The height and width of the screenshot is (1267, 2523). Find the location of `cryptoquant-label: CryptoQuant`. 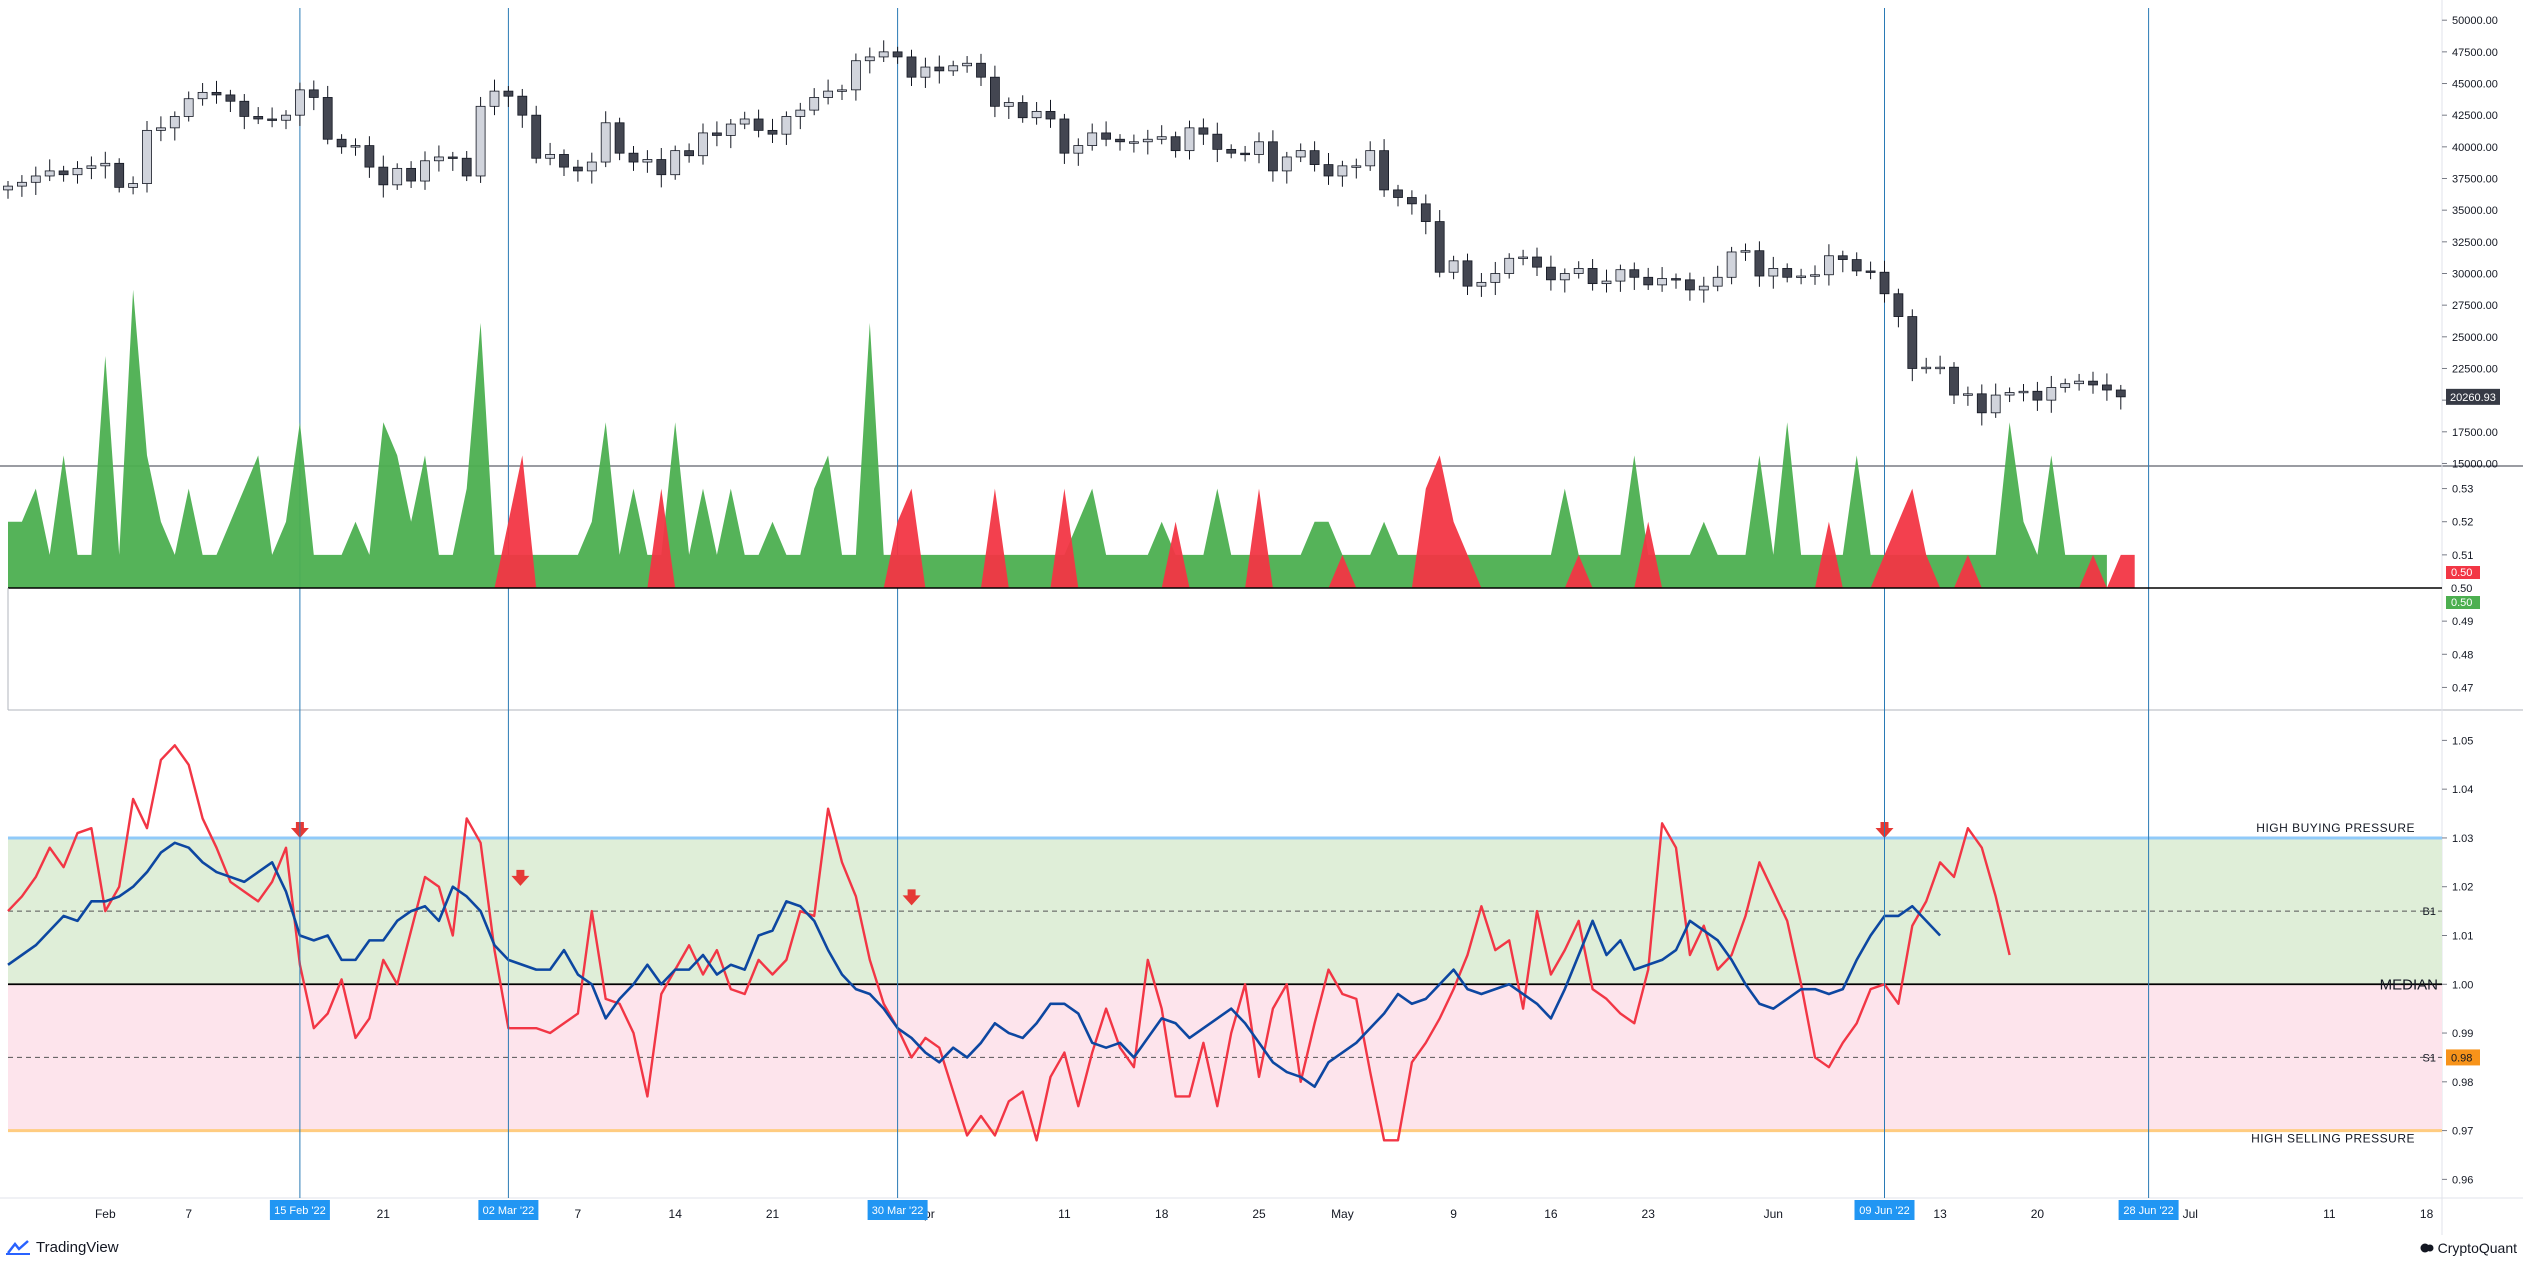

cryptoquant-label: CryptoQuant is located at coordinates (2477, 1248).